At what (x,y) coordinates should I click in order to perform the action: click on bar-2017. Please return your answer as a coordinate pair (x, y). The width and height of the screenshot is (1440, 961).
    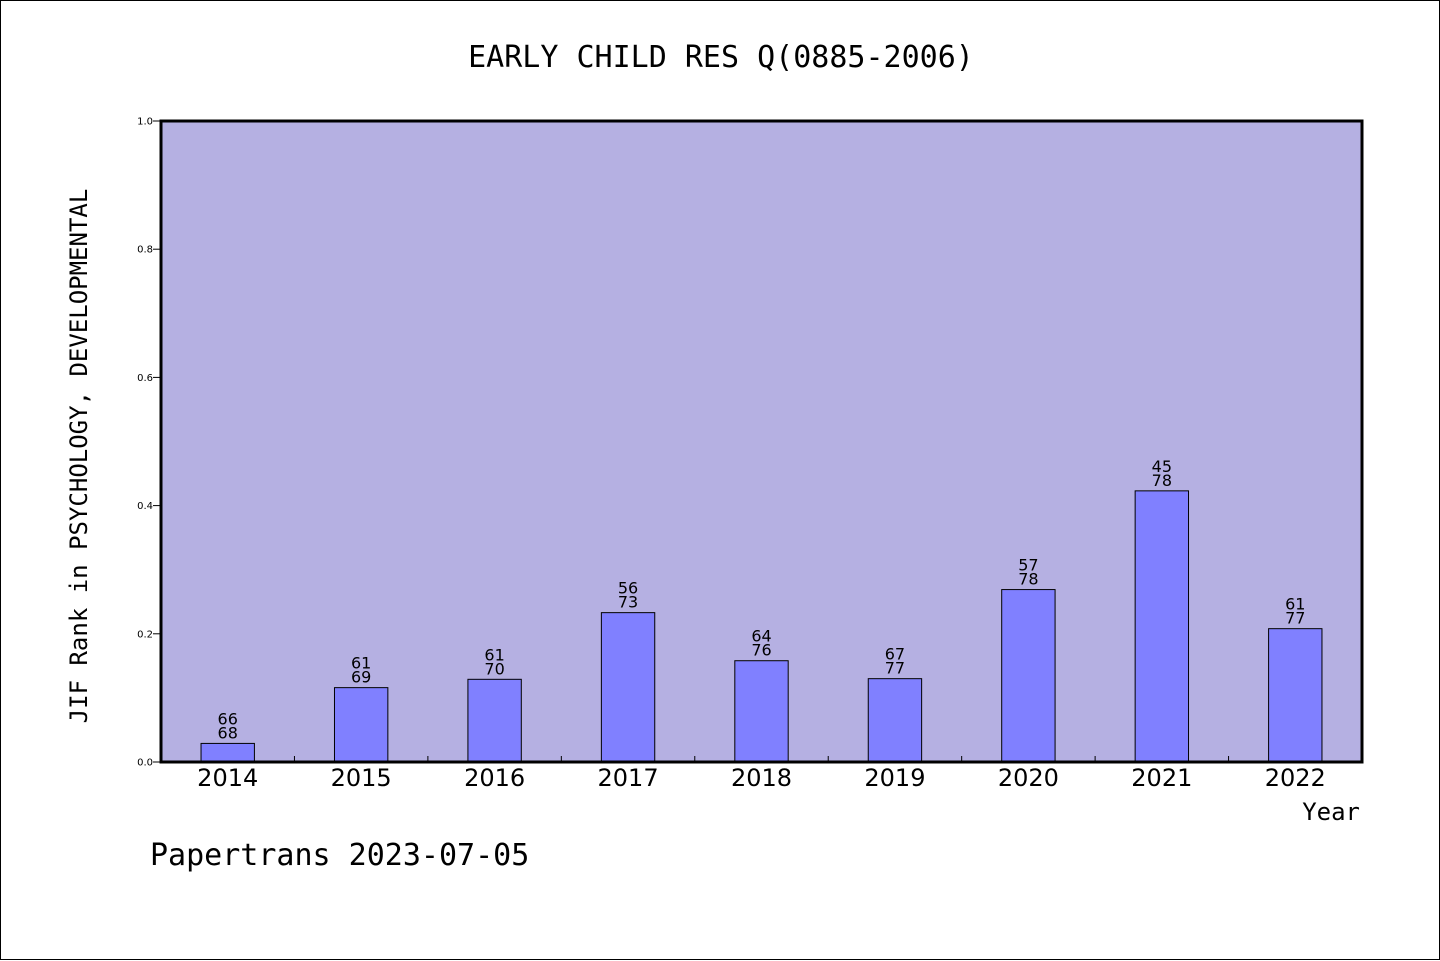
    Looking at the image, I should click on (628, 687).